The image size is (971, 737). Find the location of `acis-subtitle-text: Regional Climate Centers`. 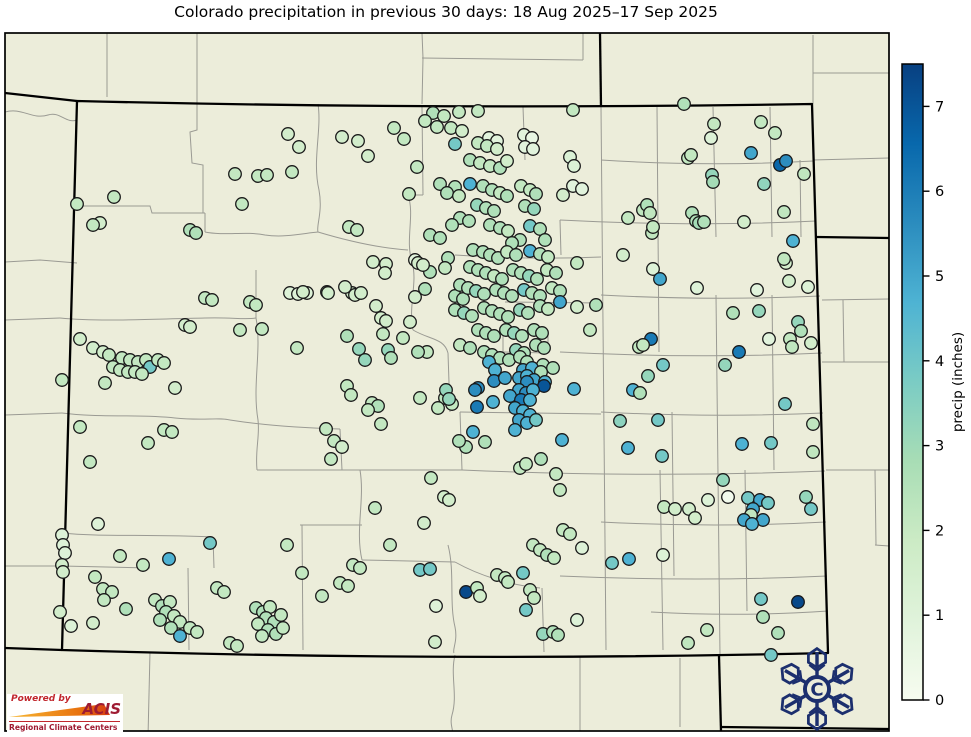

acis-subtitle-text: Regional Climate Centers is located at coordinates (64, 726).